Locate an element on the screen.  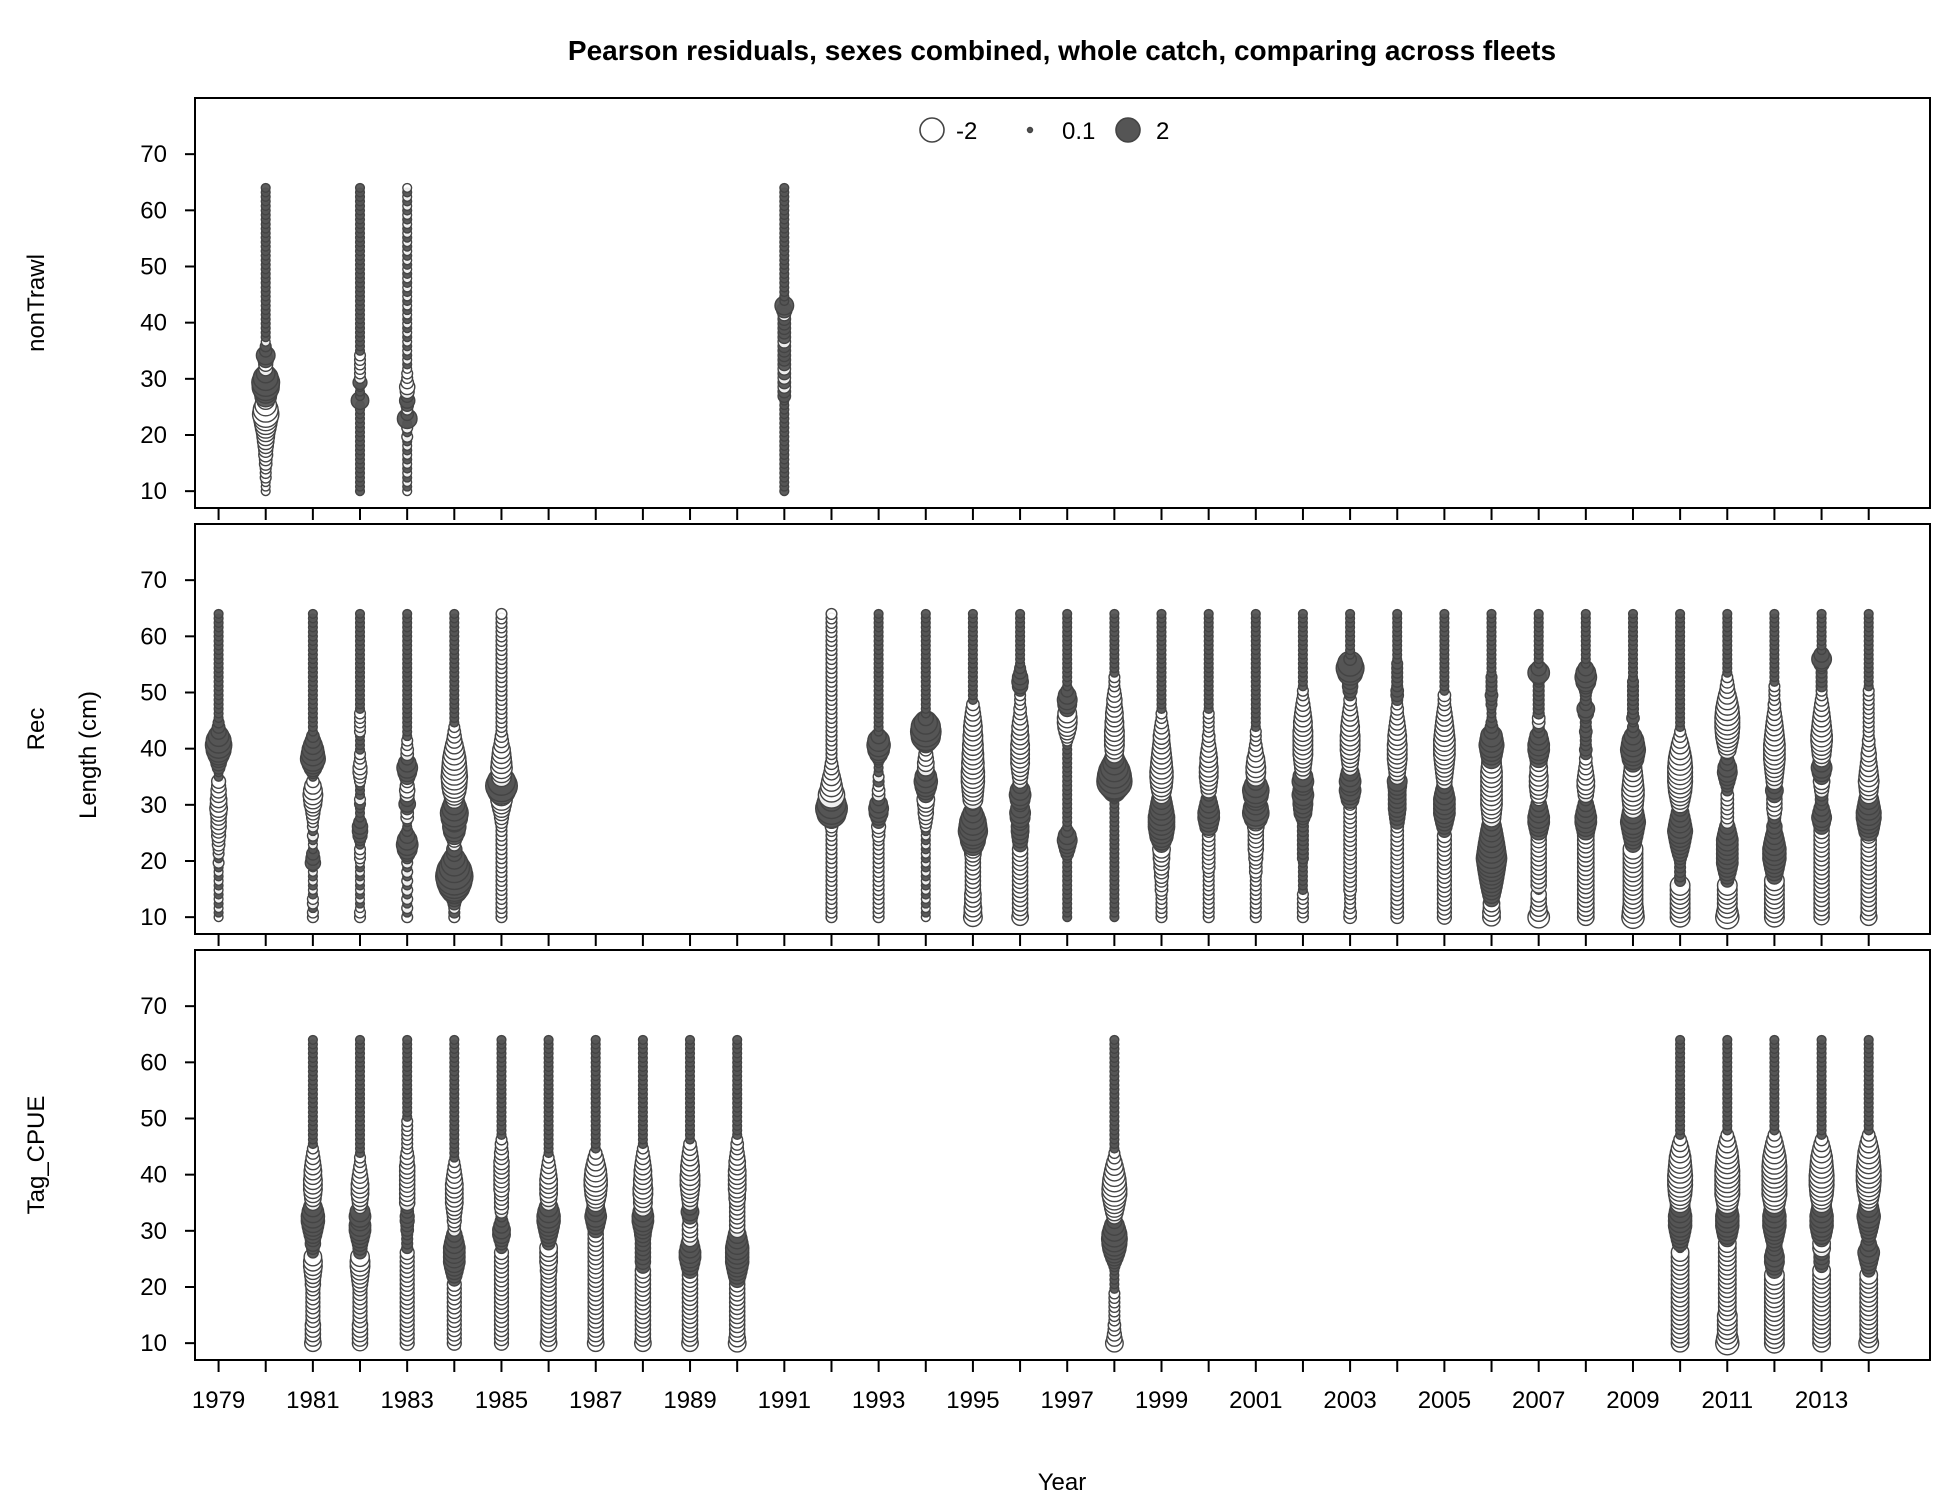
x-tick-label: 2009 is located at coordinates (1632, 1400).